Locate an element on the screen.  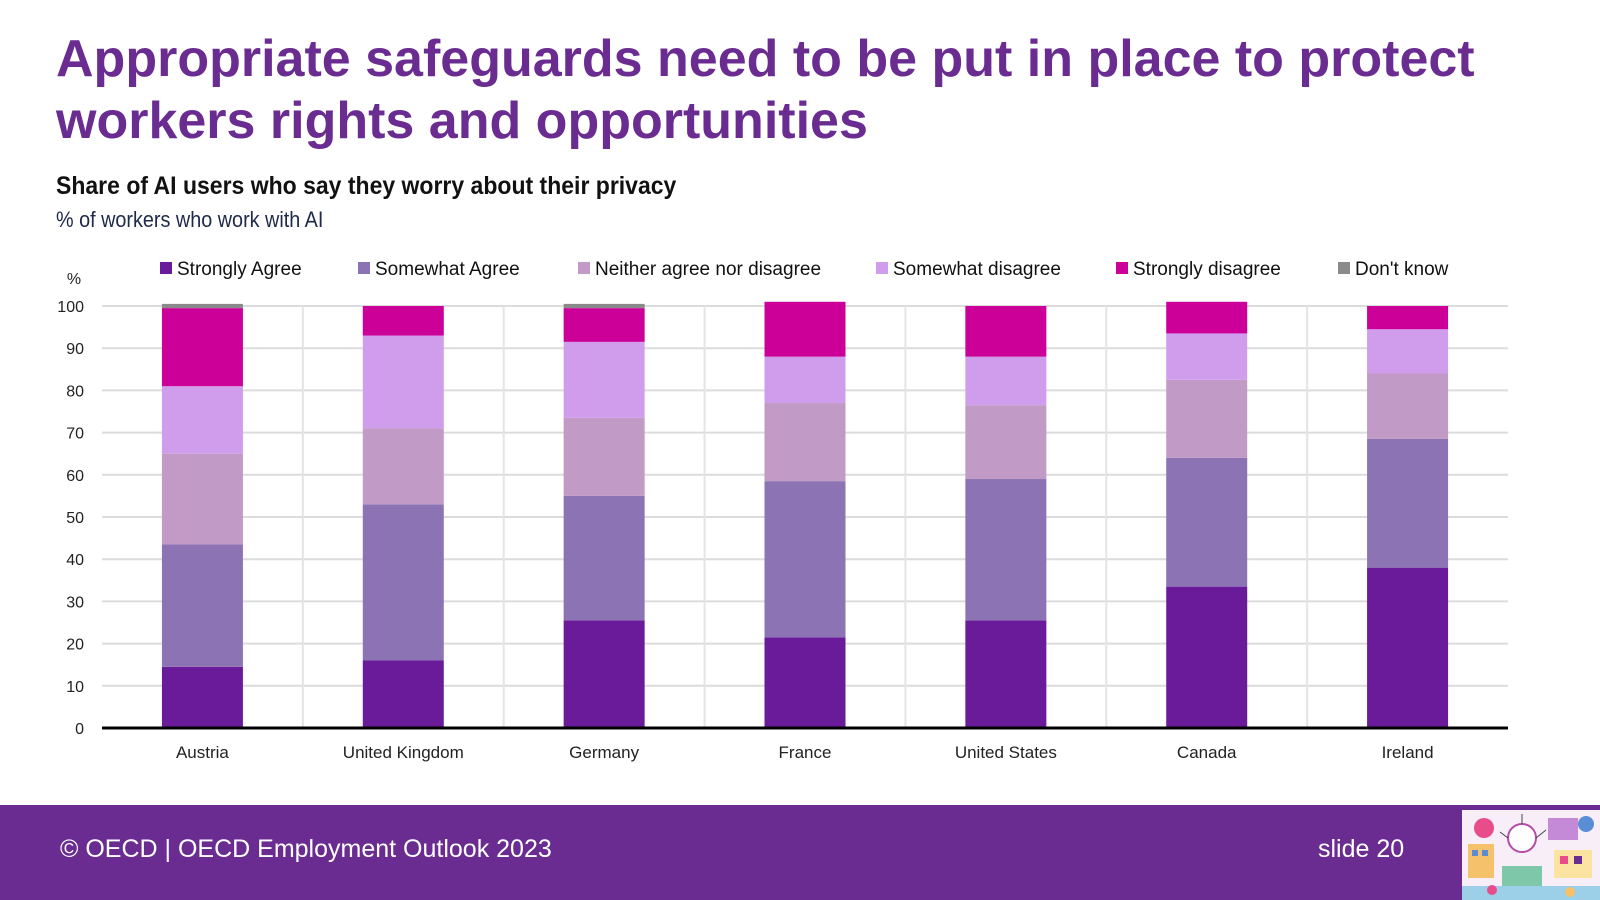
bar-germany-somewhat-agree is located at coordinates (604, 558).